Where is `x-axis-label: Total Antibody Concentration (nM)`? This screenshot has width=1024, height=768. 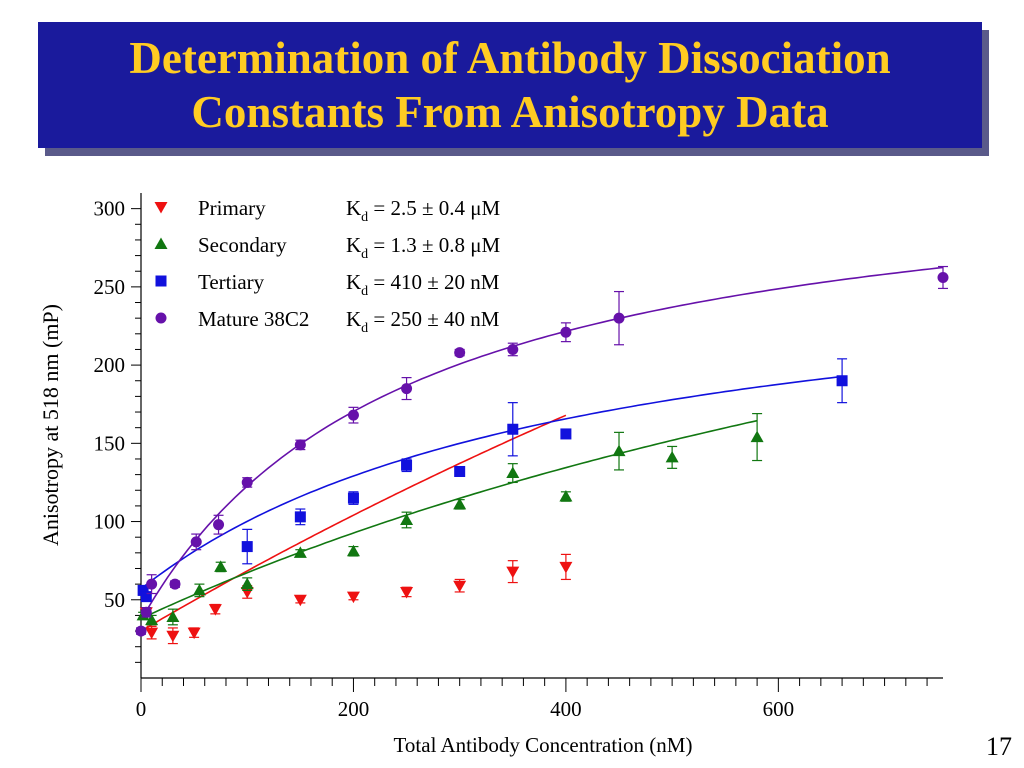
x-axis-label: Total Antibody Concentration (nM) is located at coordinates (543, 745).